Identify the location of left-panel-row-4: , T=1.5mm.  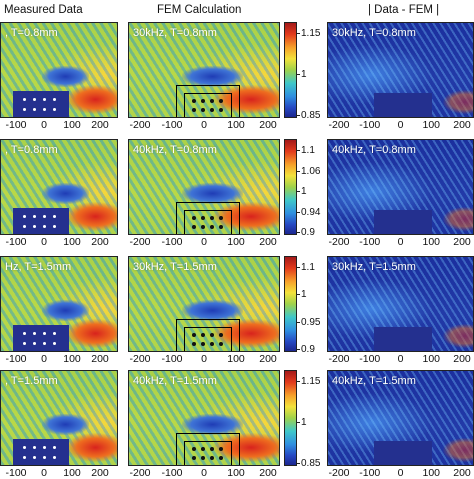
(59, 418).